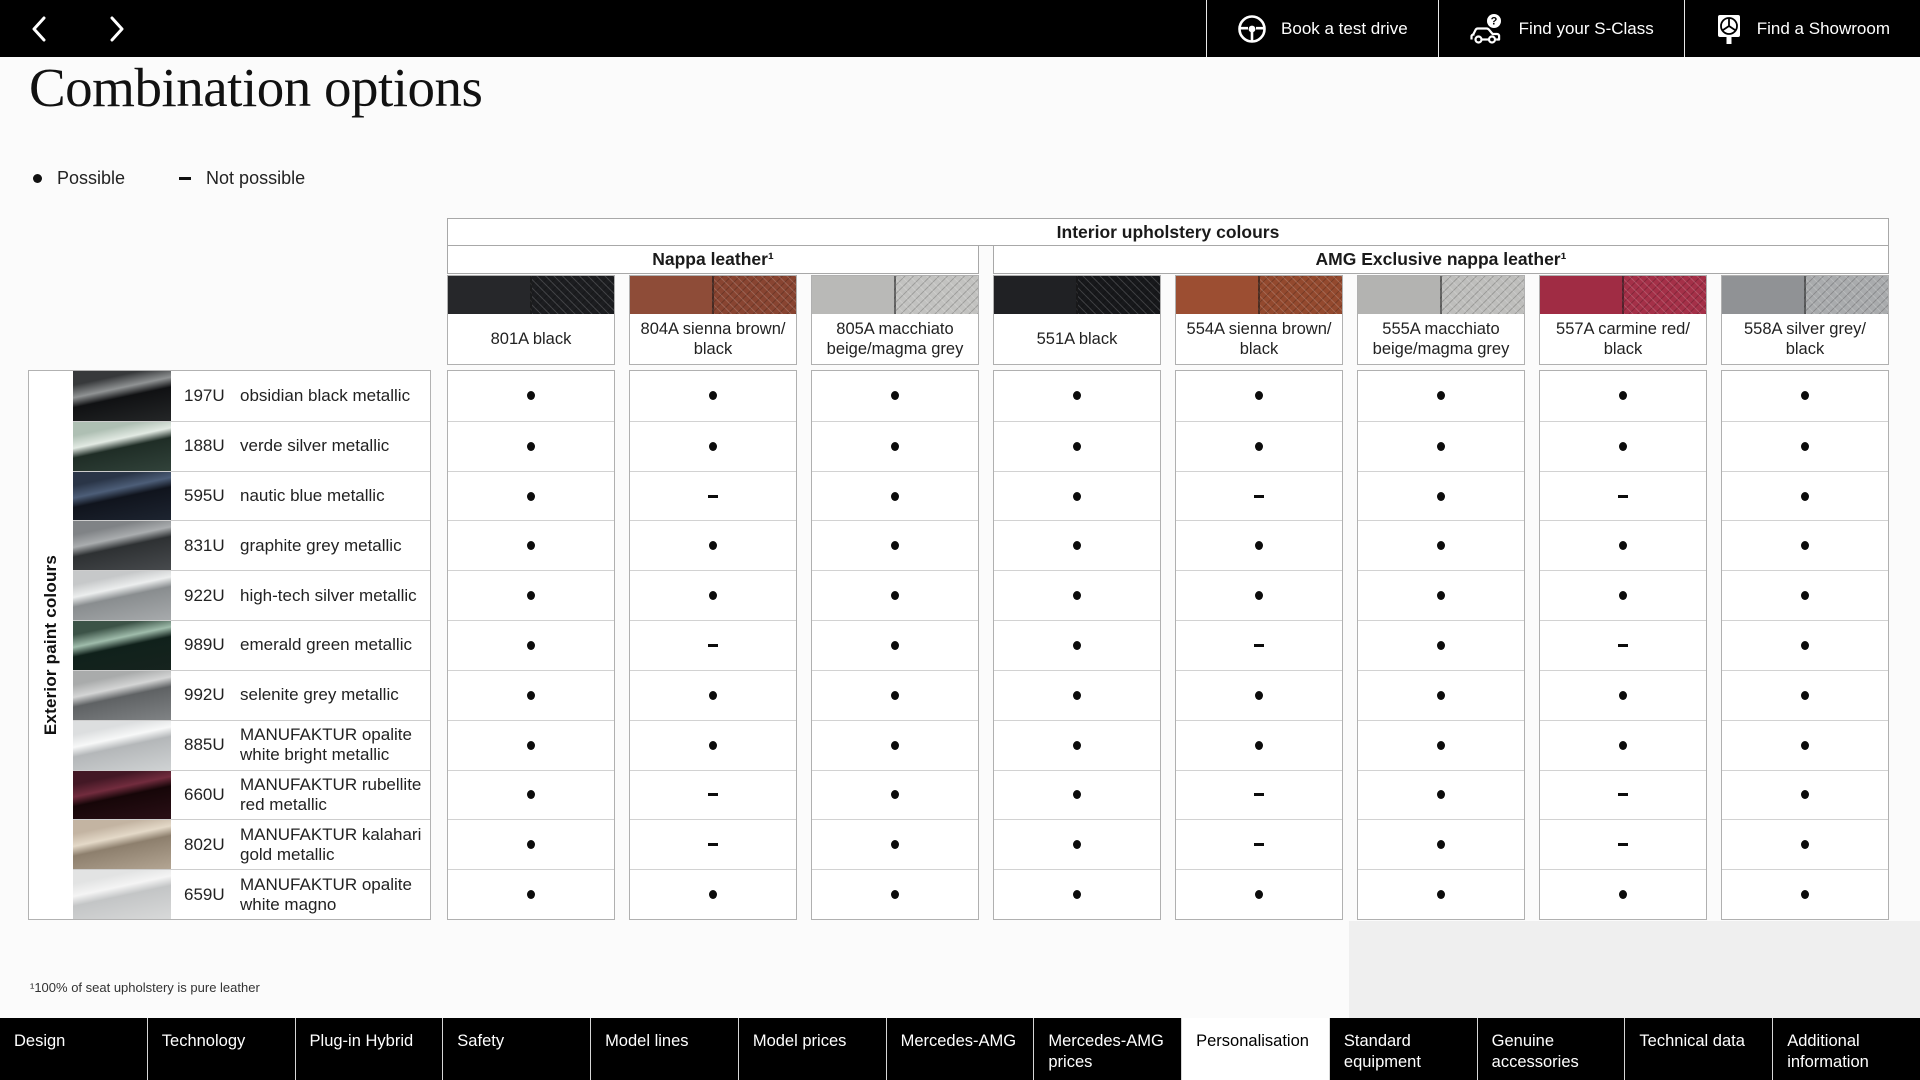 The width and height of the screenshot is (1920, 1080). Describe the element at coordinates (204, 894) in the screenshot. I see `paint-code: 659U` at that location.